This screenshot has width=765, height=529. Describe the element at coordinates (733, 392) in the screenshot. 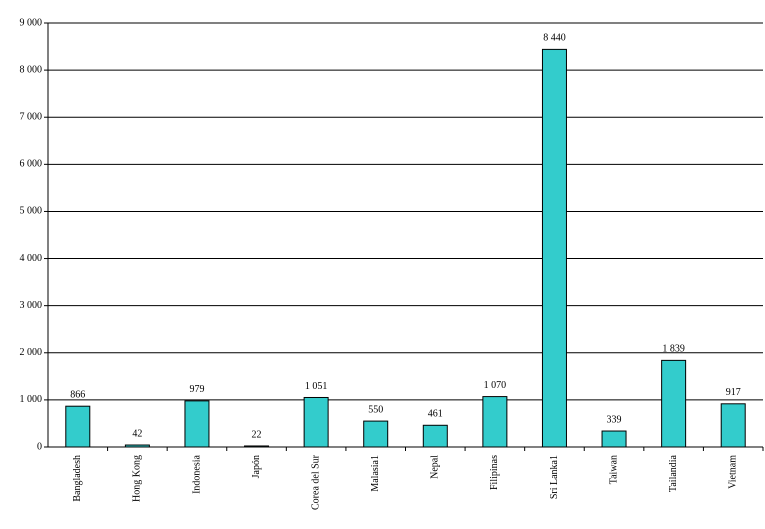

I see `value-label: 917` at that location.